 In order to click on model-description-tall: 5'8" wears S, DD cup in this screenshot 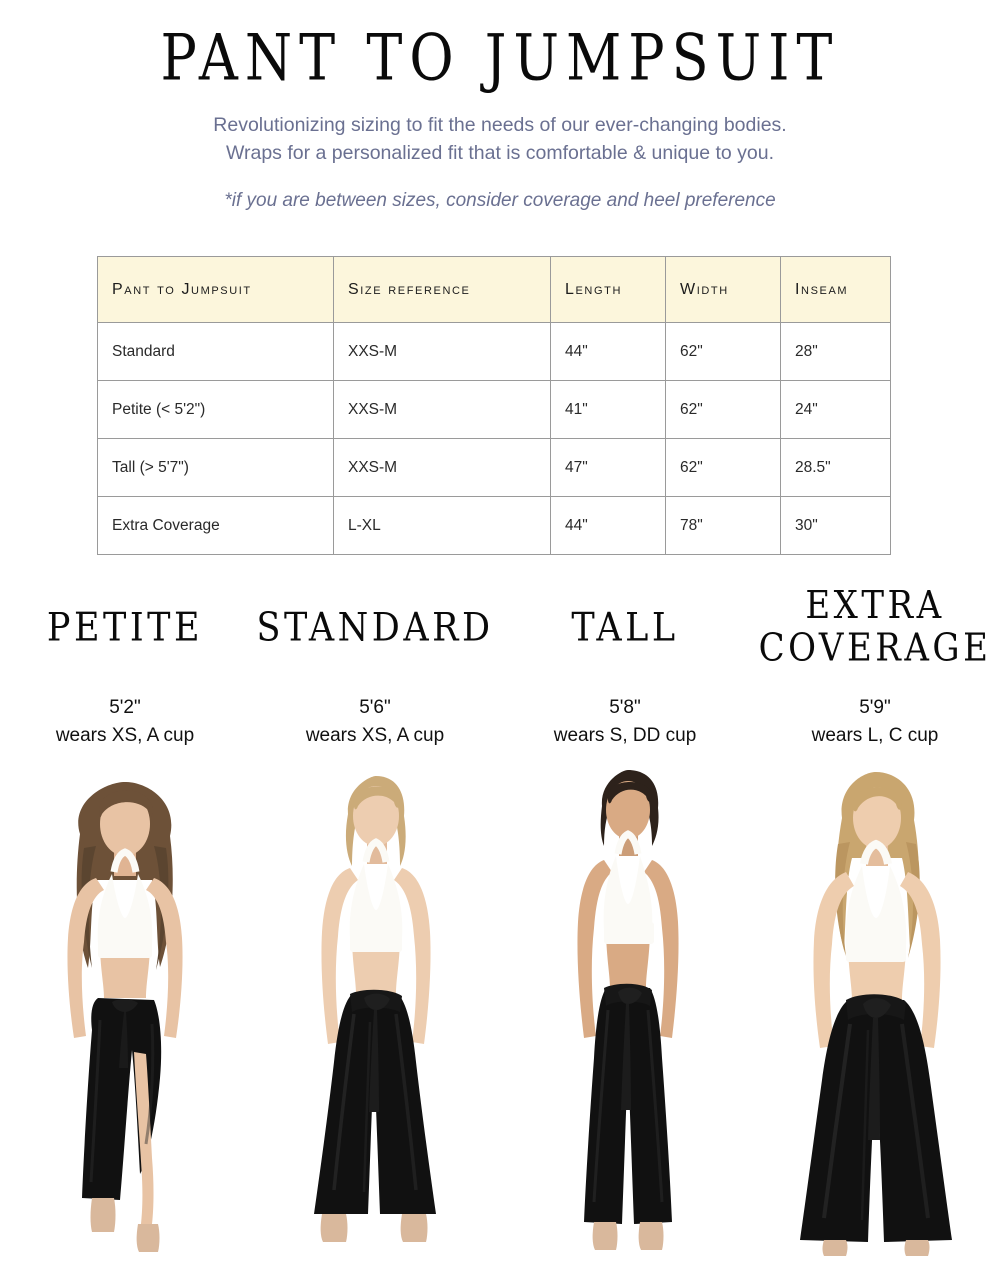, I will do `click(625, 725)`.